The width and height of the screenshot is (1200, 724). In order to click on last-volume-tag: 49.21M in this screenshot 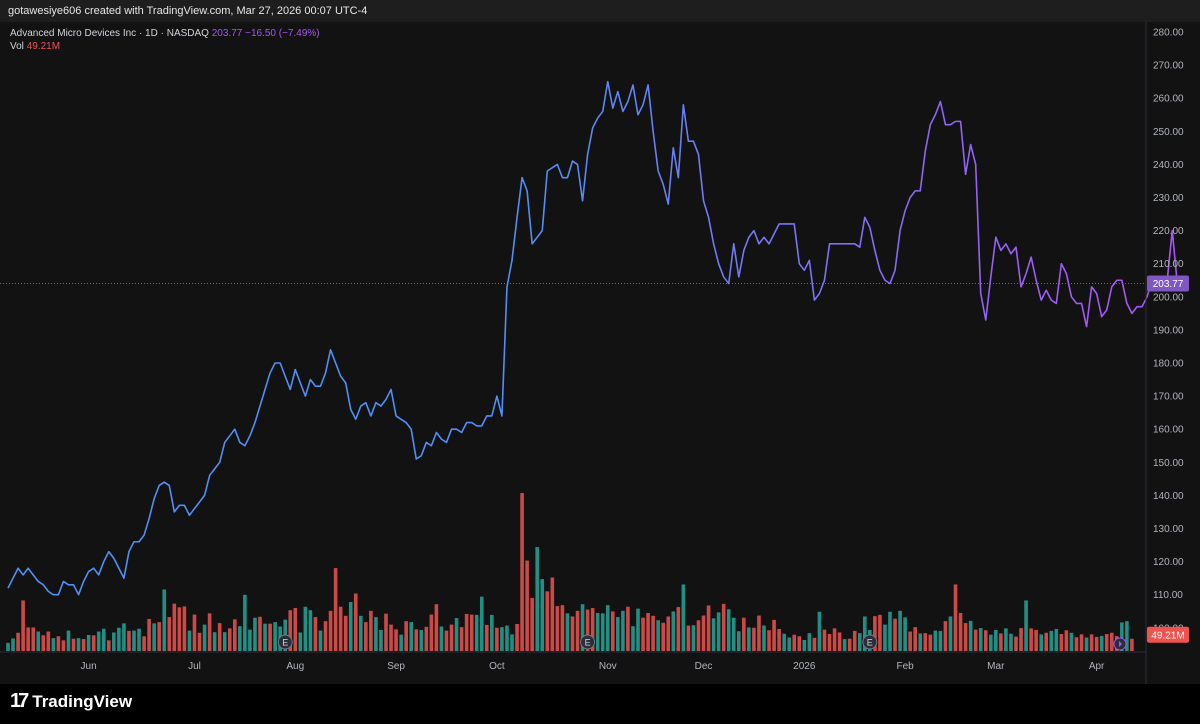, I will do `click(1168, 634)`.